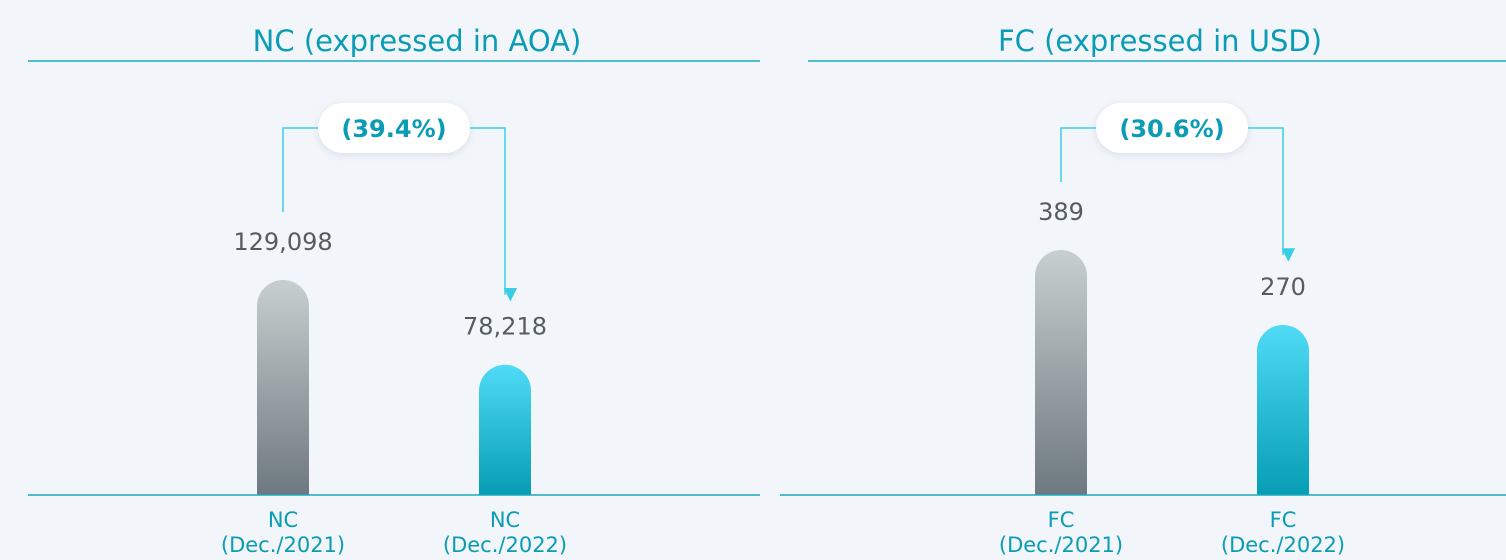 Image resolution: width=1506 pixels, height=560 pixels. What do you see at coordinates (1283, 287) in the screenshot?
I see `value-label: 270` at bounding box center [1283, 287].